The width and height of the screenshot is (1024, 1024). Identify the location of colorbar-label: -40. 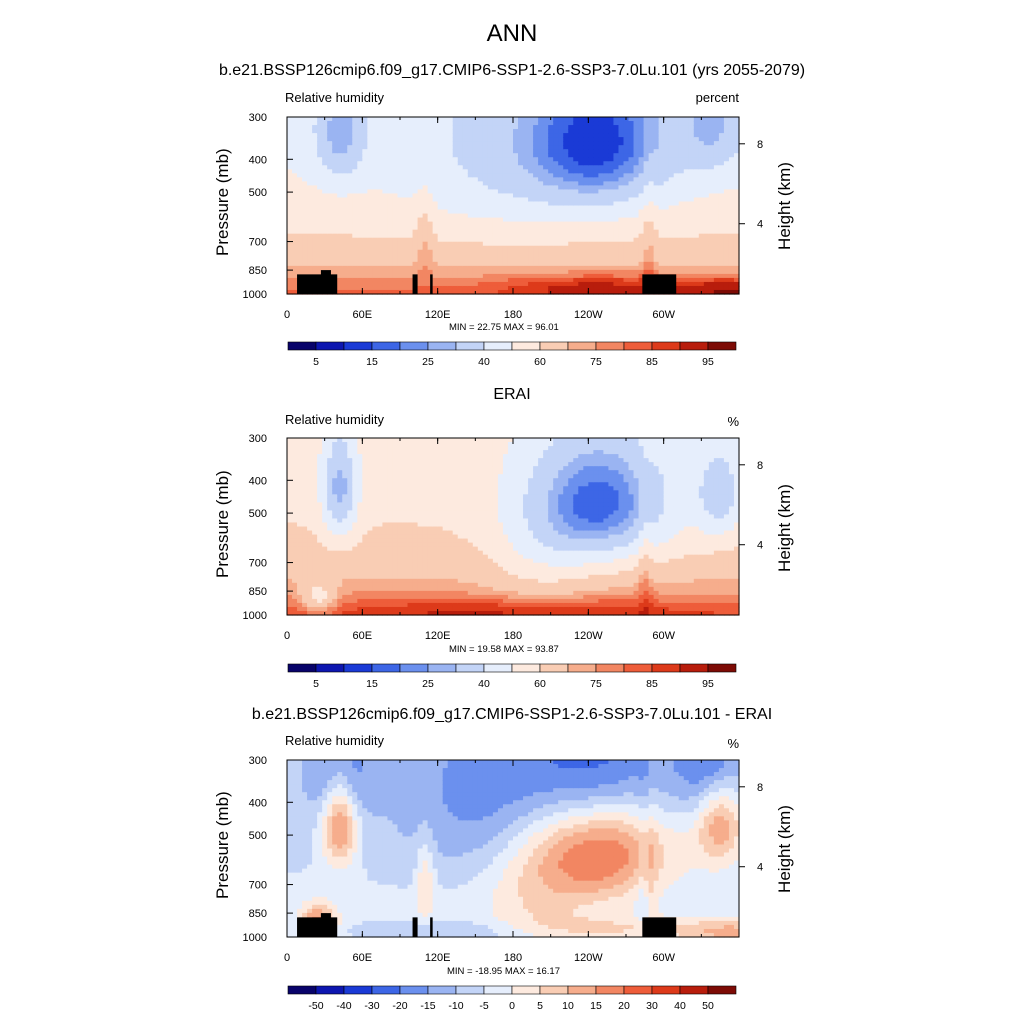
(343, 1006).